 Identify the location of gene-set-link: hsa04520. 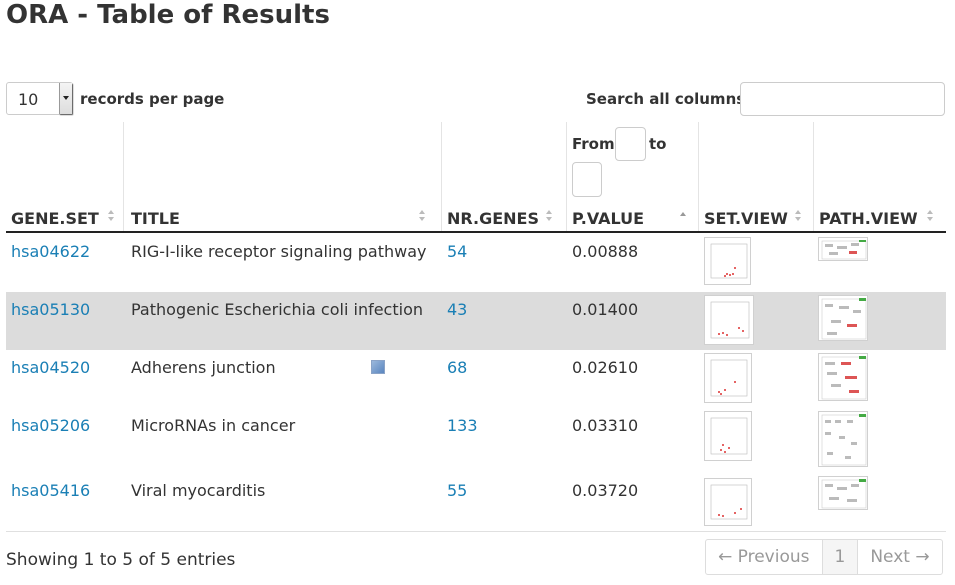
(51, 367).